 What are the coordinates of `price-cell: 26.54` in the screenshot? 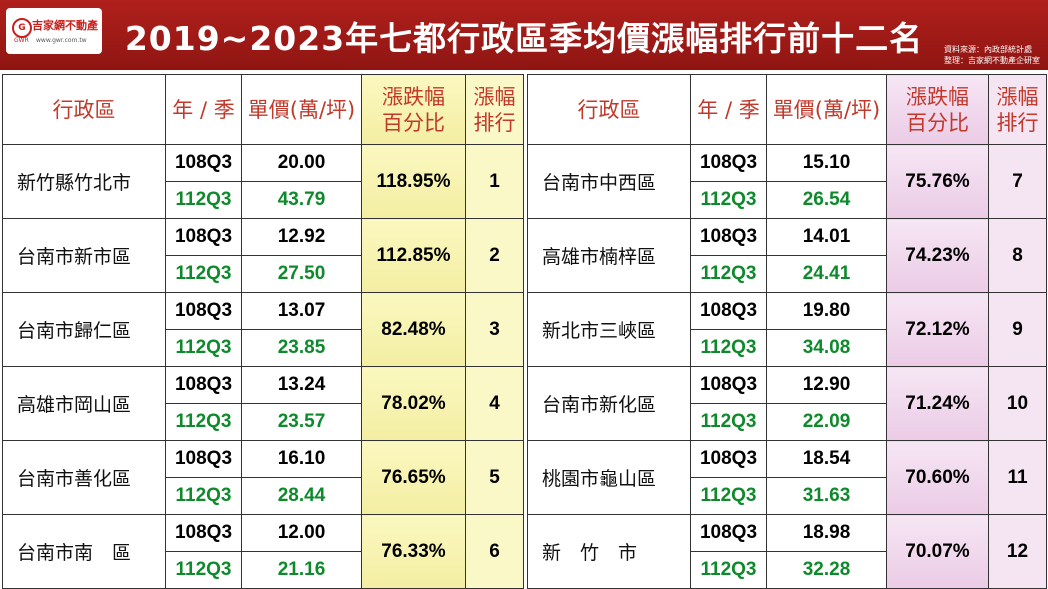 It's located at (826, 200).